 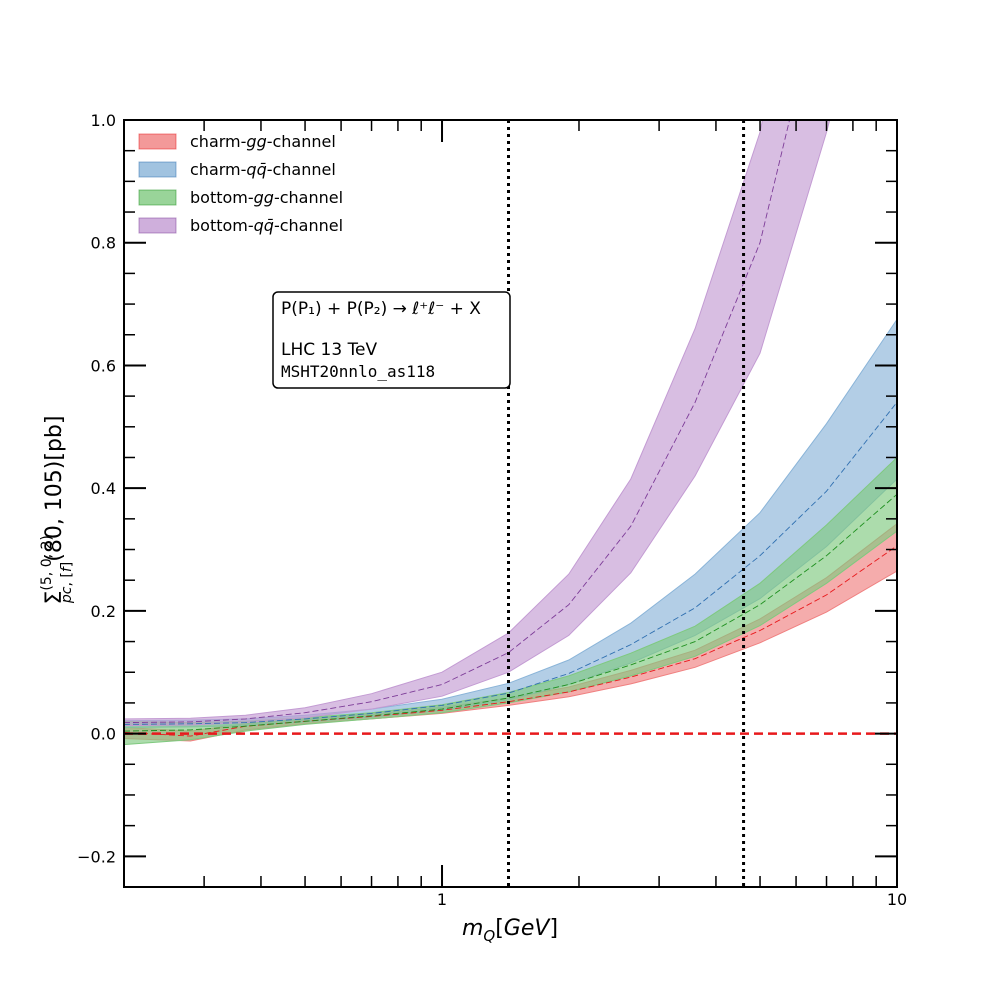 I want to click on x-tick-label: 10, so click(x=897, y=899).